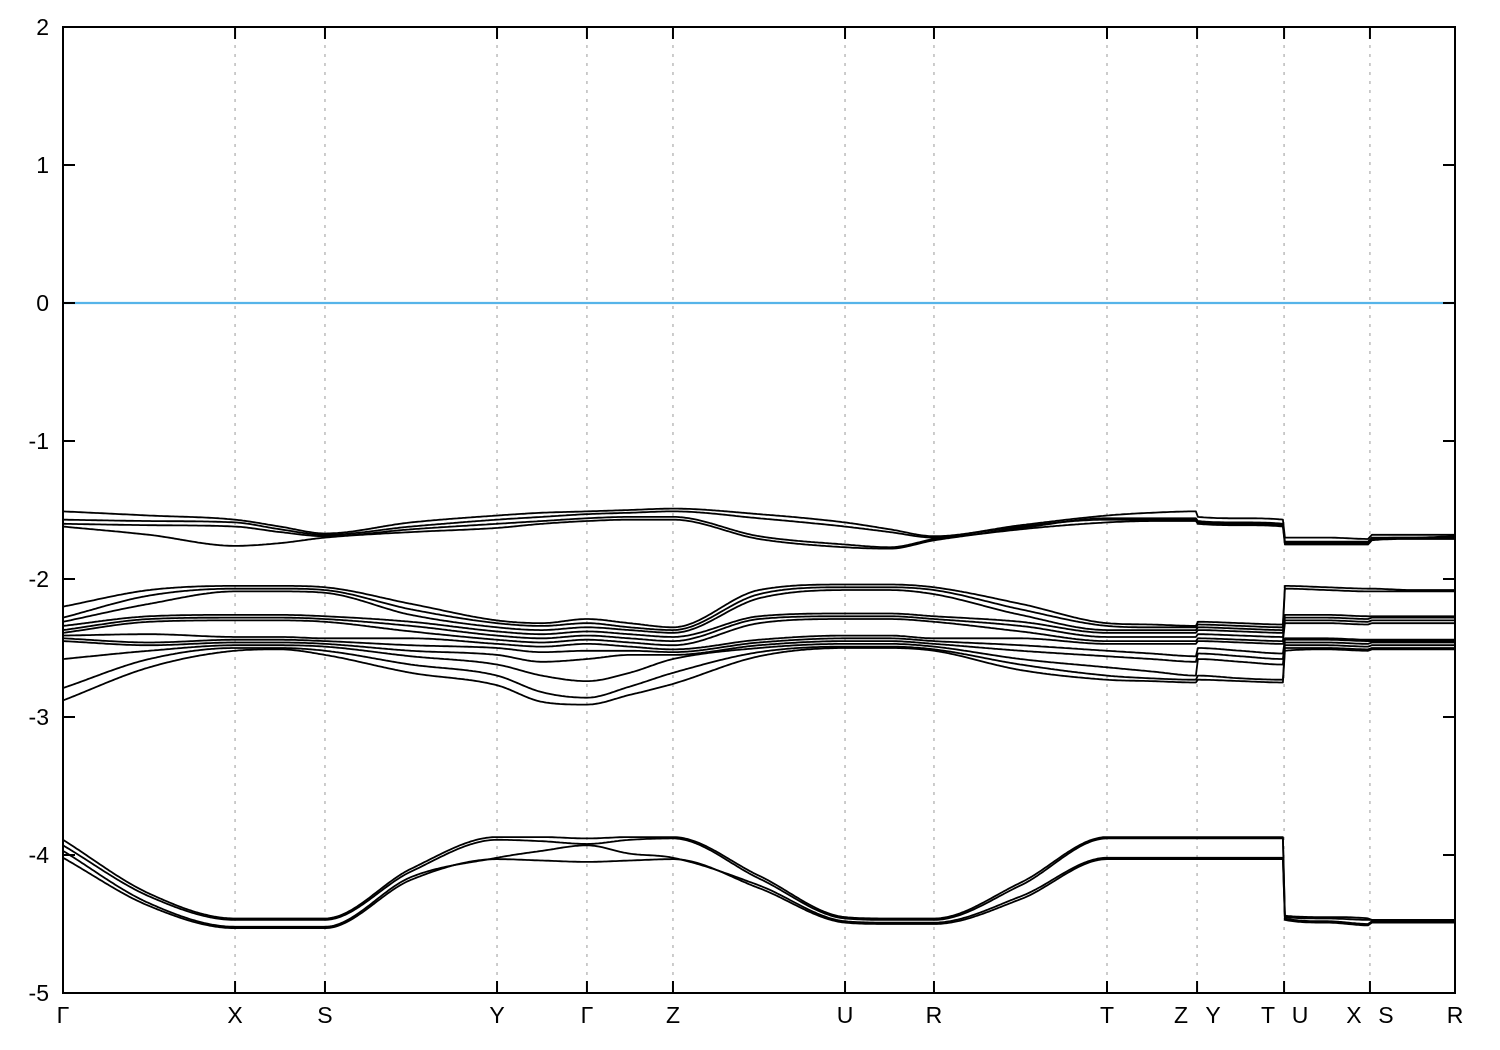 The width and height of the screenshot is (1500, 1050). I want to click on y-tick-label: 2, so click(42, 27).